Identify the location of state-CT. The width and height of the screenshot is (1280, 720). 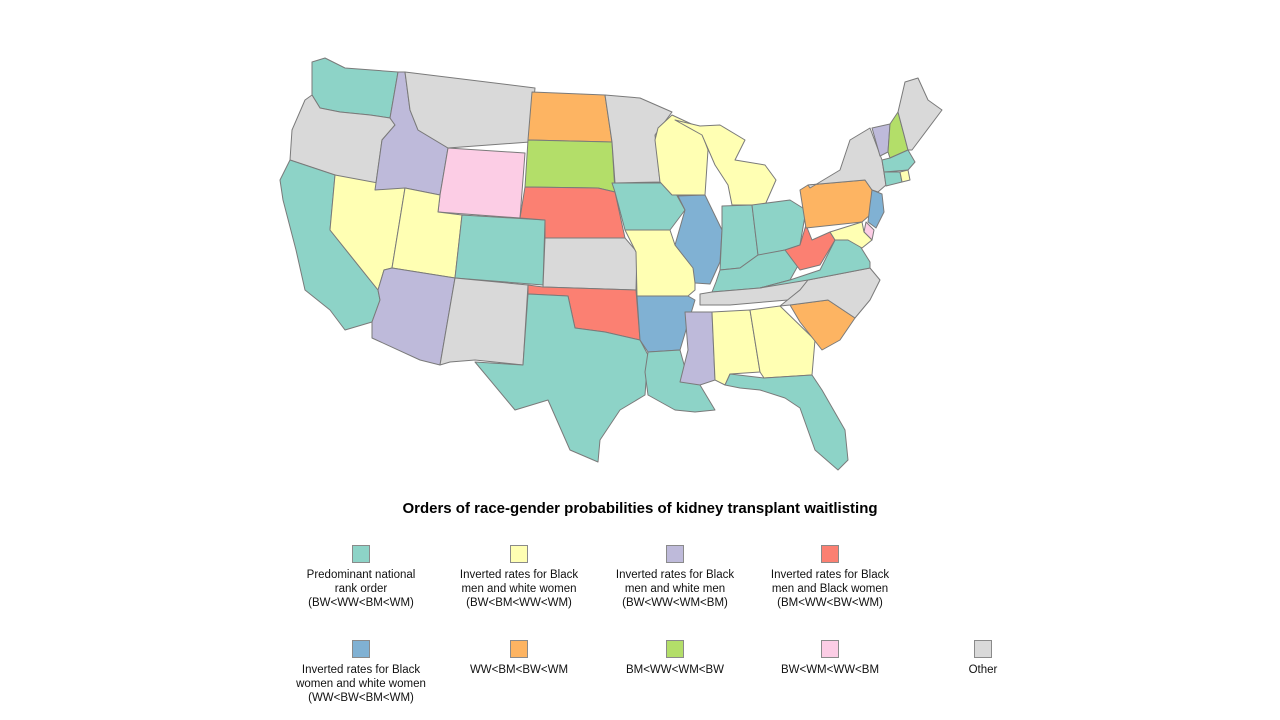
(893, 179).